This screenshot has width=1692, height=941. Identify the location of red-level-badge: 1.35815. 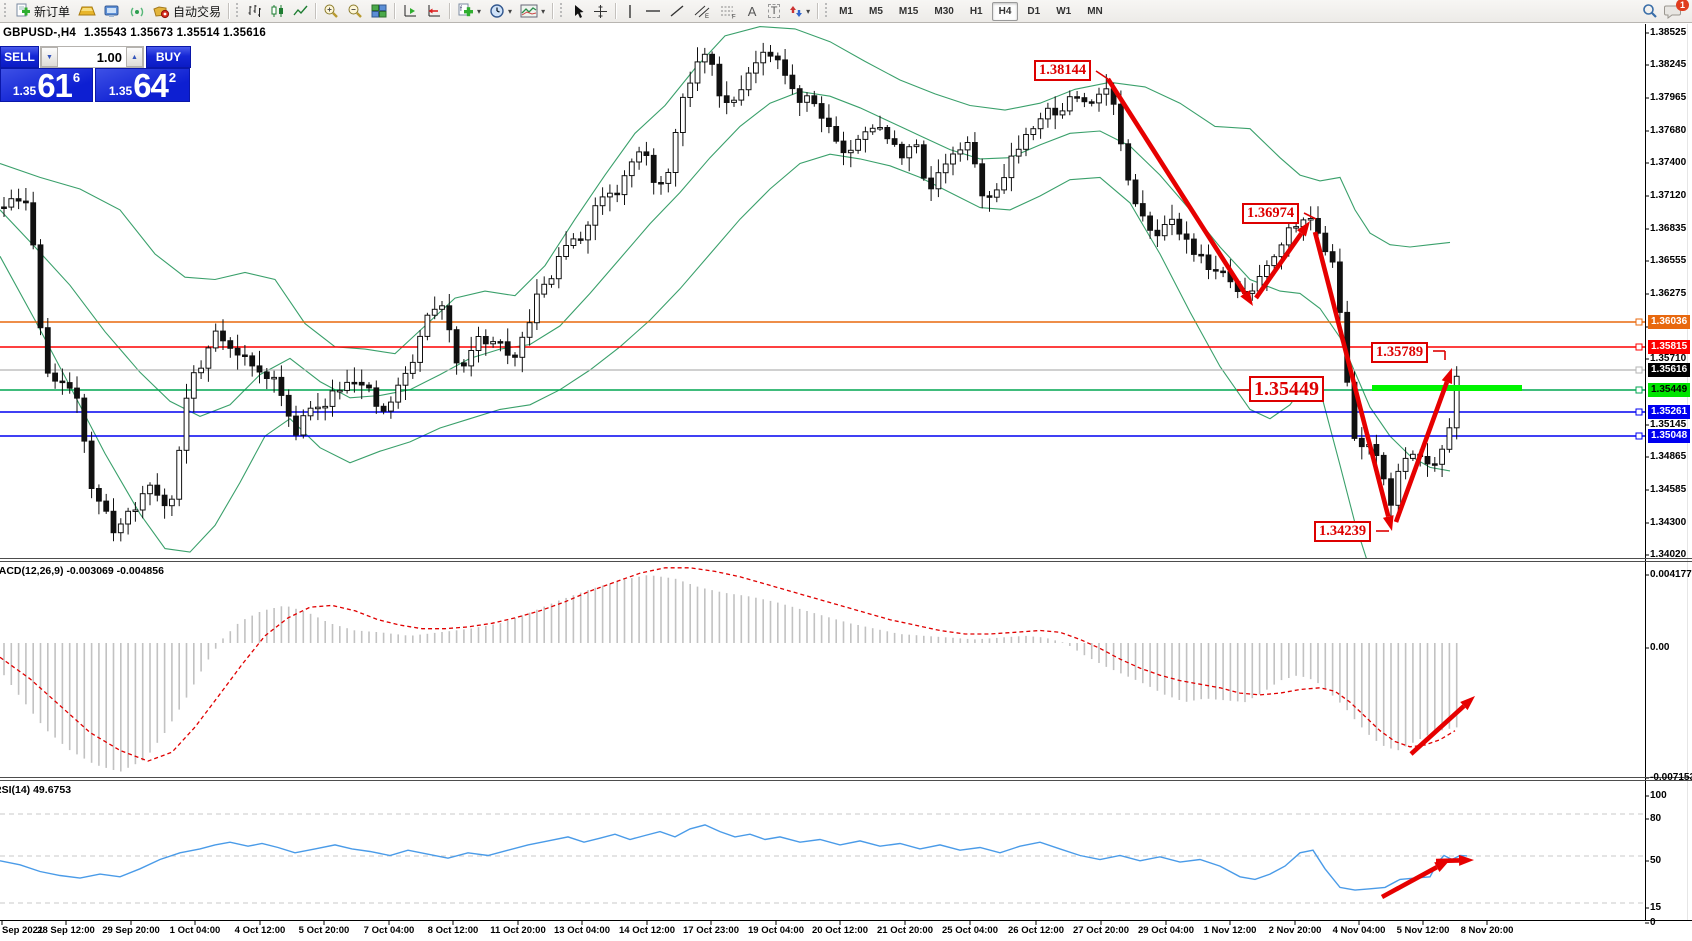
(1669, 347).